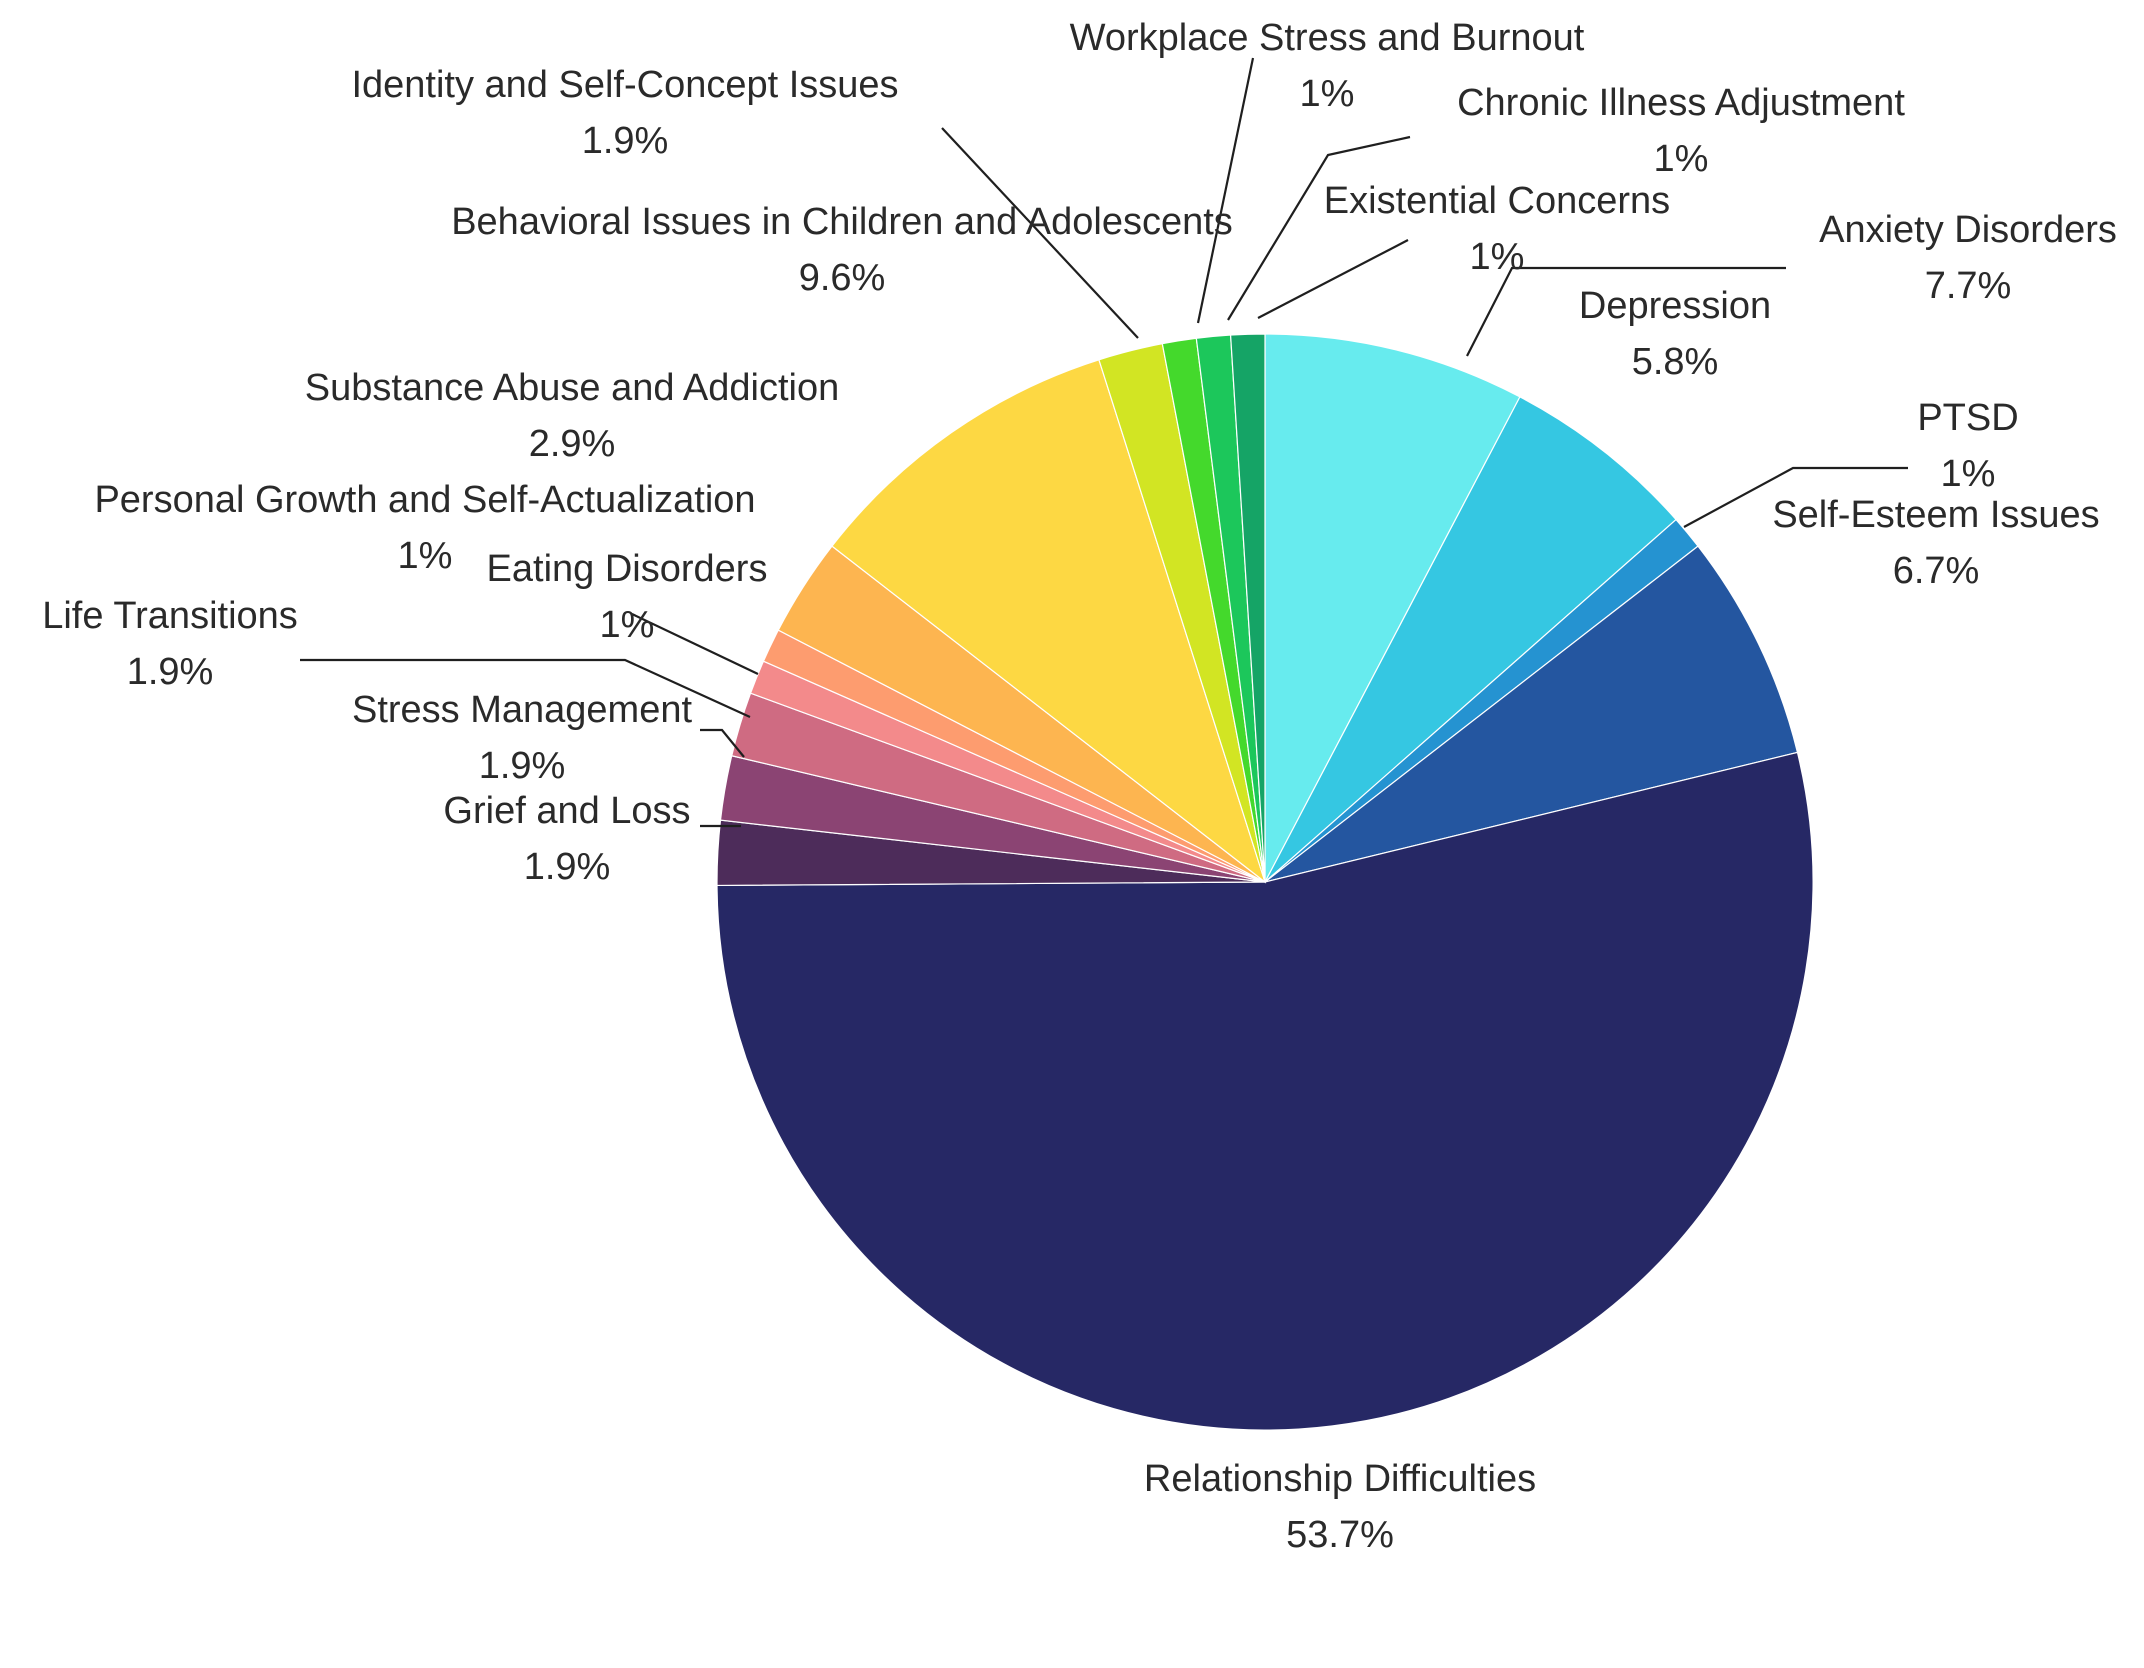  What do you see at coordinates (170, 672) in the screenshot?
I see `slice-label-value-7: 1.9%` at bounding box center [170, 672].